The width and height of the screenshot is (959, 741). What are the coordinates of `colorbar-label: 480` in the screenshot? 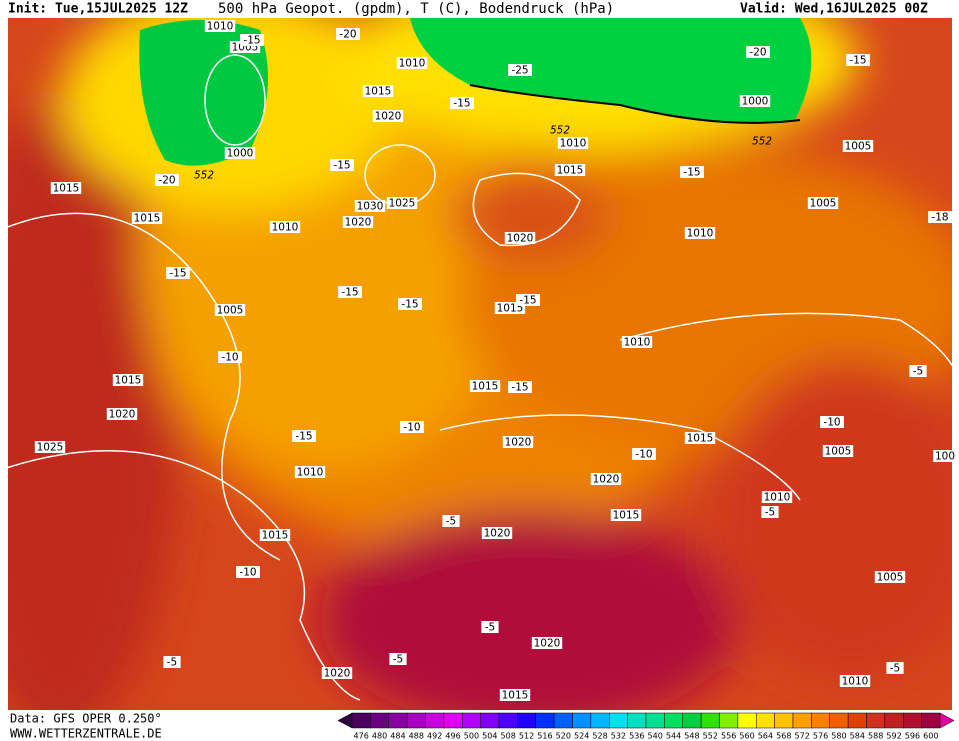 It's located at (379, 736).